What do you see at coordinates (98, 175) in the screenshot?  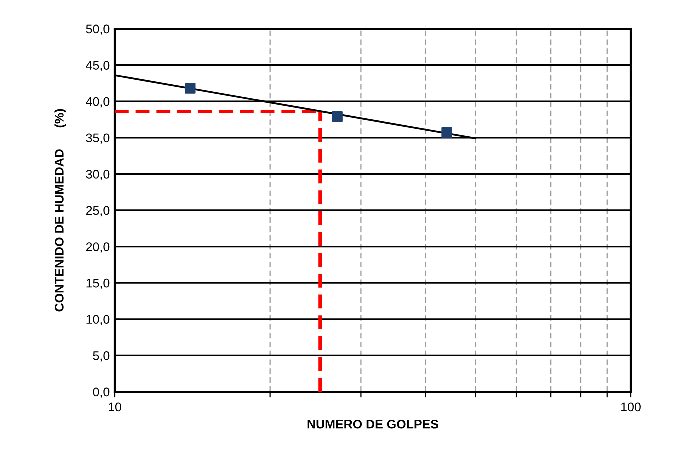 I see `y-tick-label: 30,0` at bounding box center [98, 175].